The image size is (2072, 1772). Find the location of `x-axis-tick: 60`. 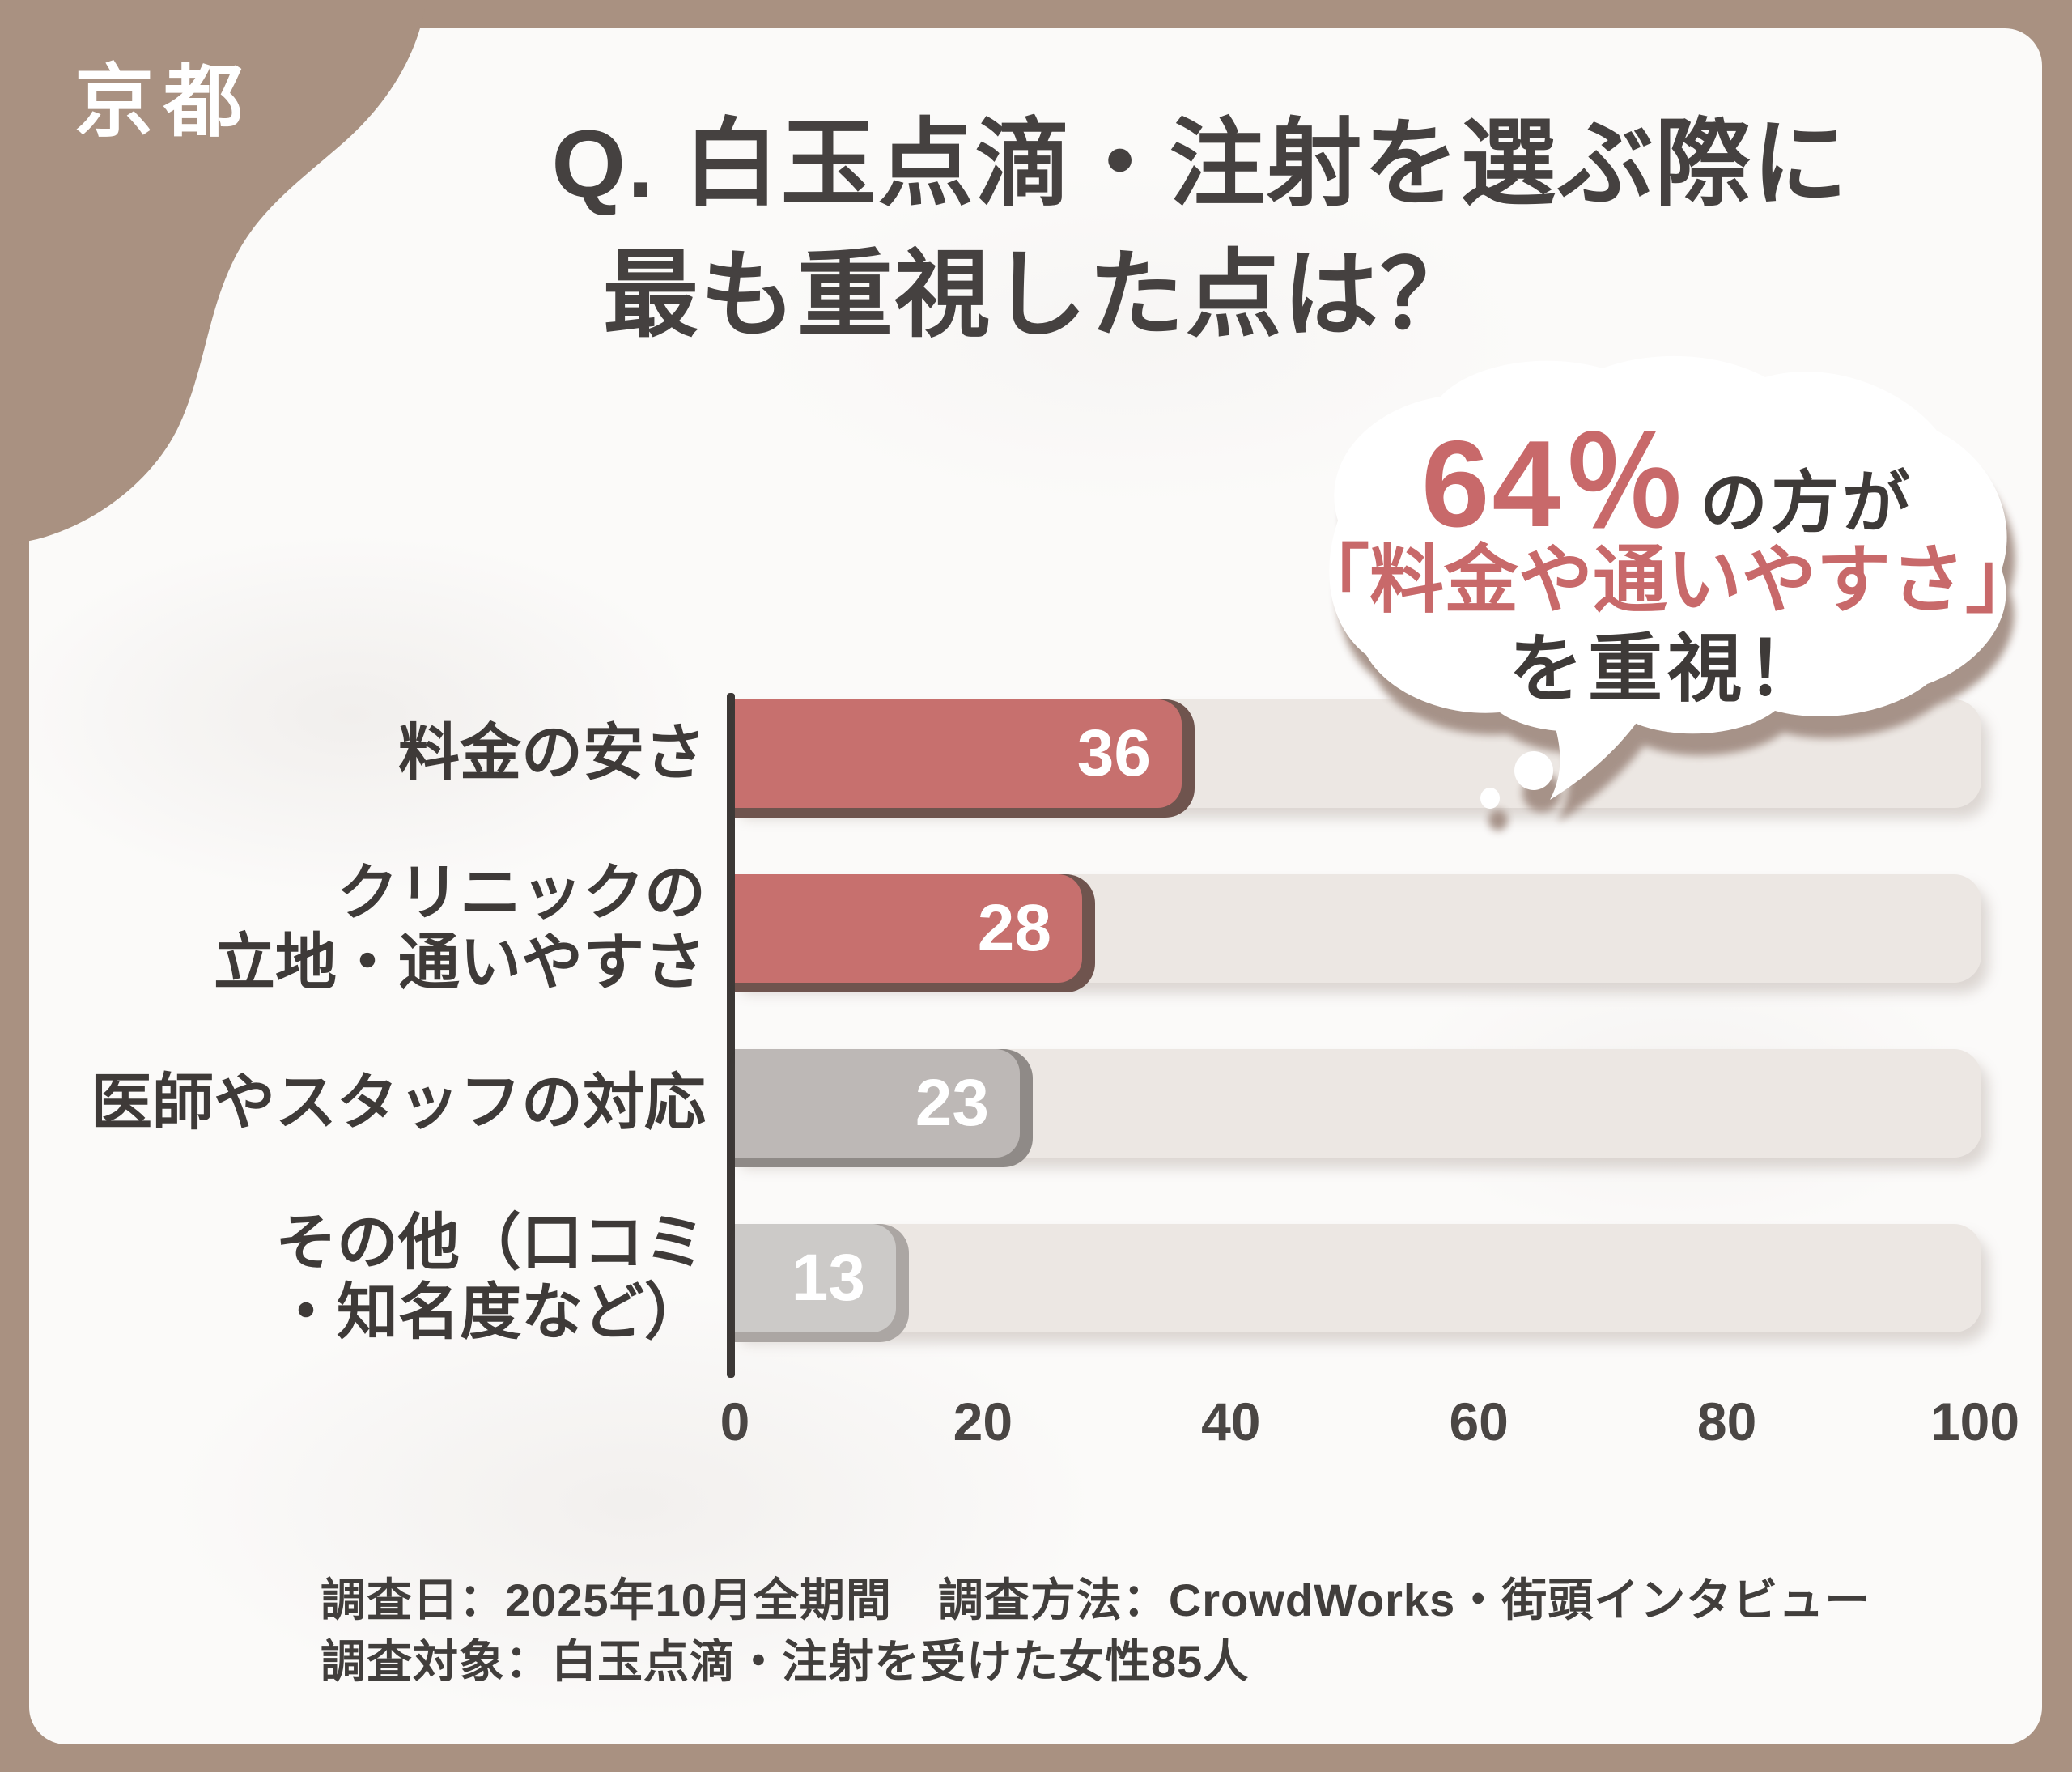

x-axis-tick: 60 is located at coordinates (1479, 1422).